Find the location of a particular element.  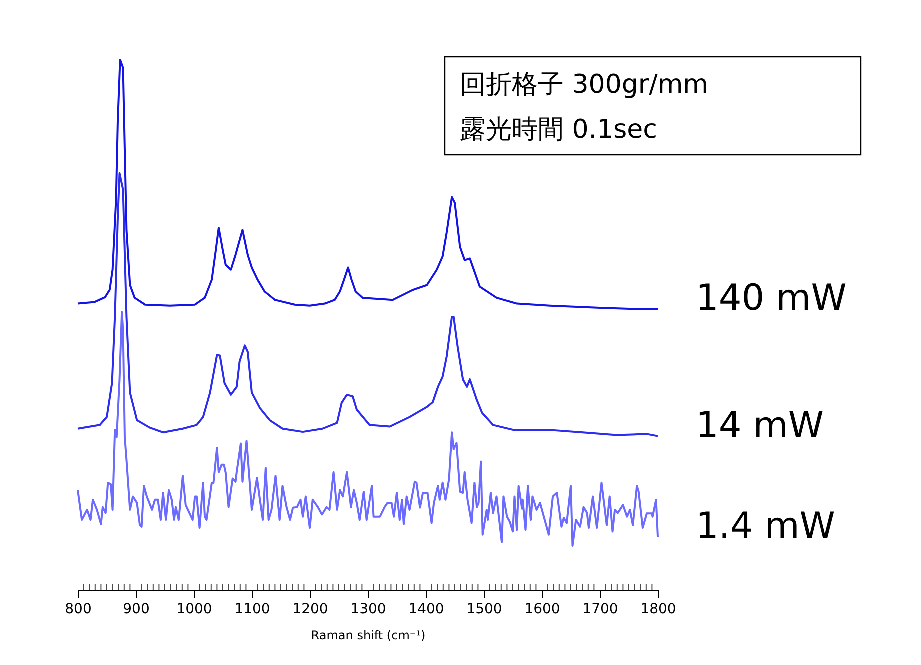

x-tick-label: 800 is located at coordinates (78, 610).